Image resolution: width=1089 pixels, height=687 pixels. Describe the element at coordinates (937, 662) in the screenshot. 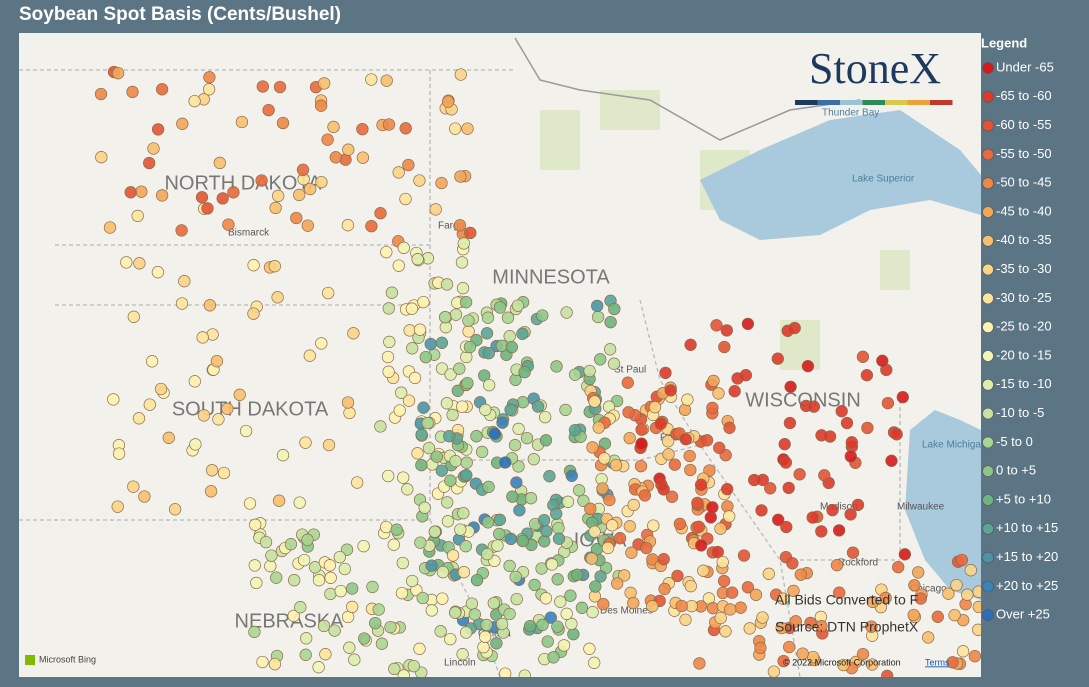

I see `credit-link: Terms` at that location.